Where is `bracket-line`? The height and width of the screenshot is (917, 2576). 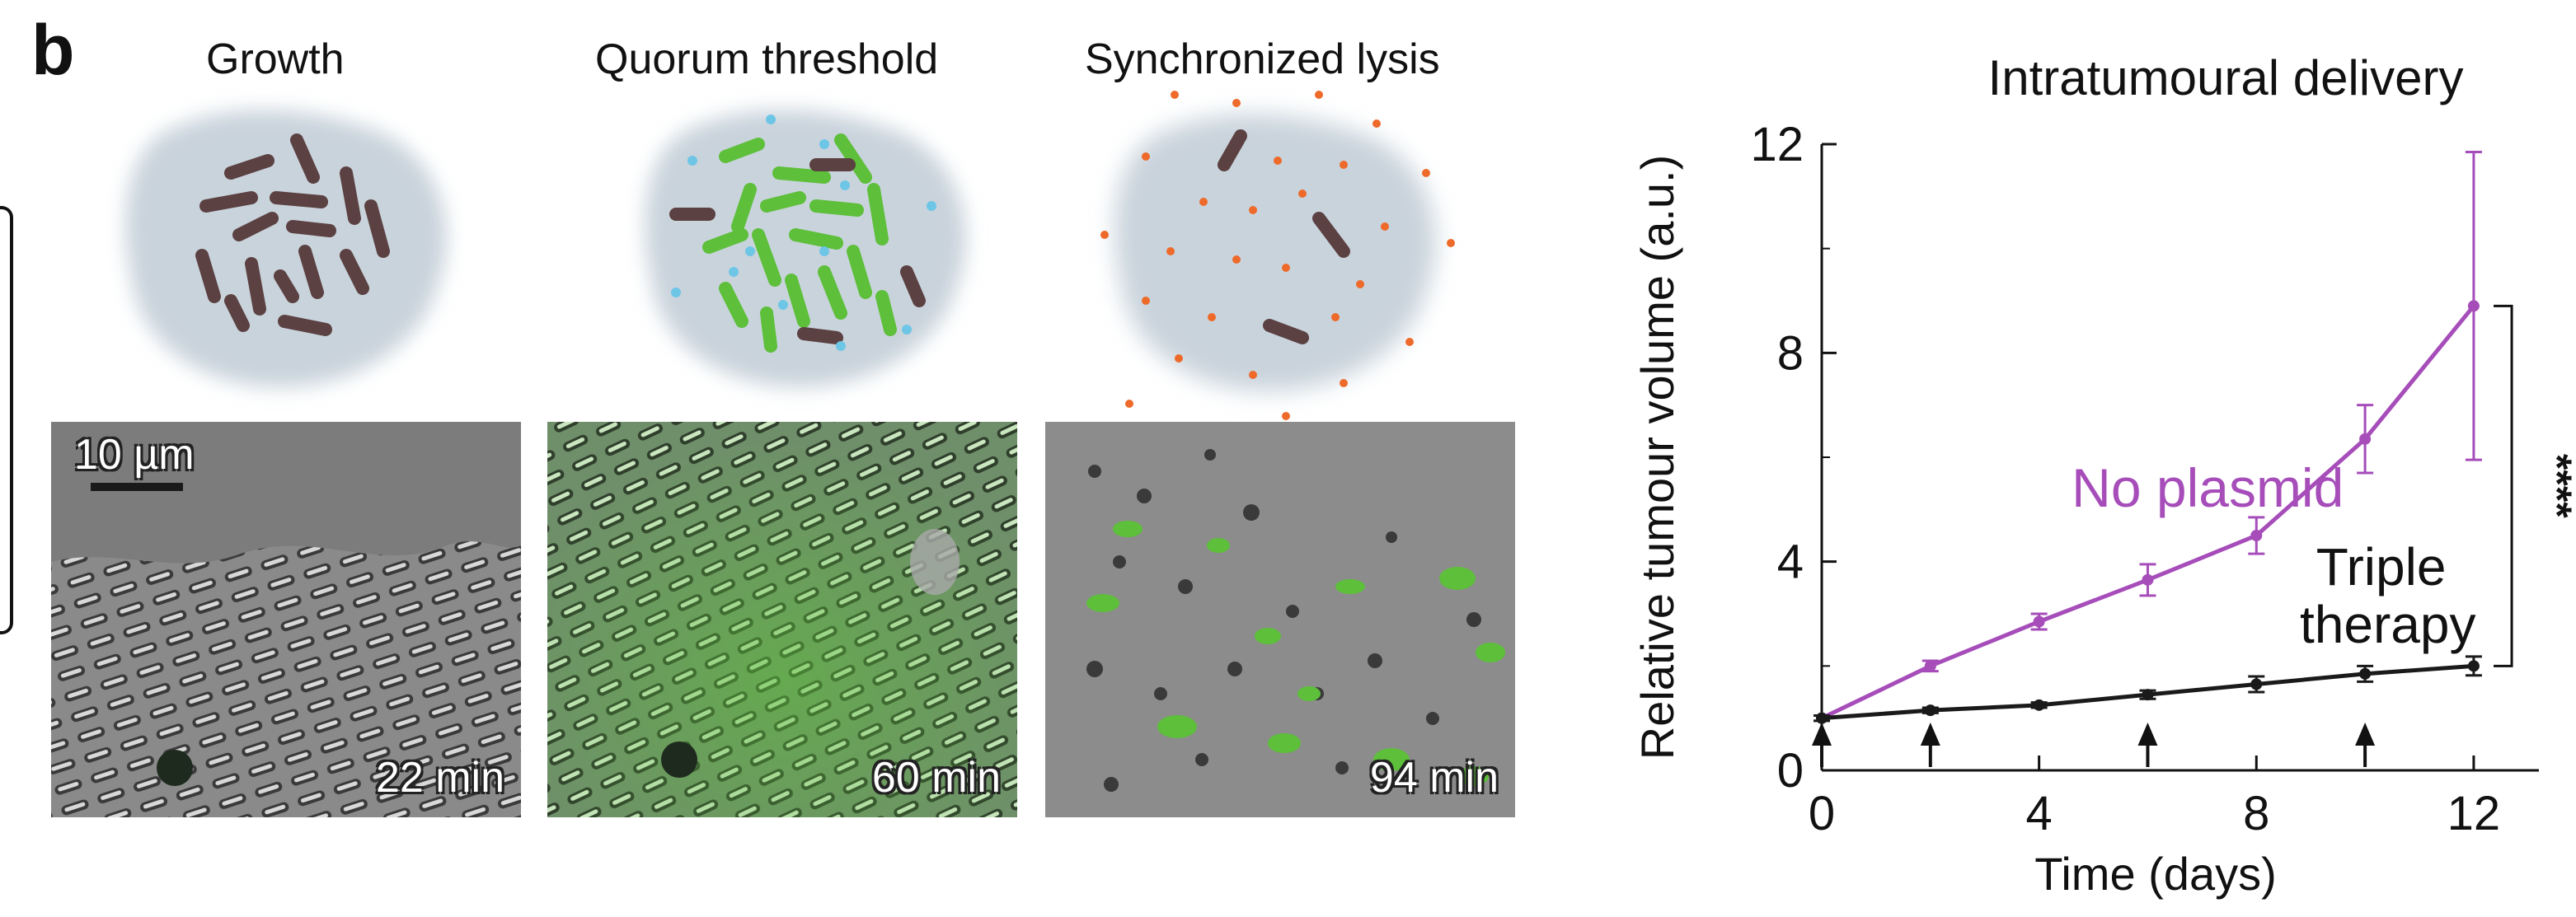 bracket-line is located at coordinates (2504, 485).